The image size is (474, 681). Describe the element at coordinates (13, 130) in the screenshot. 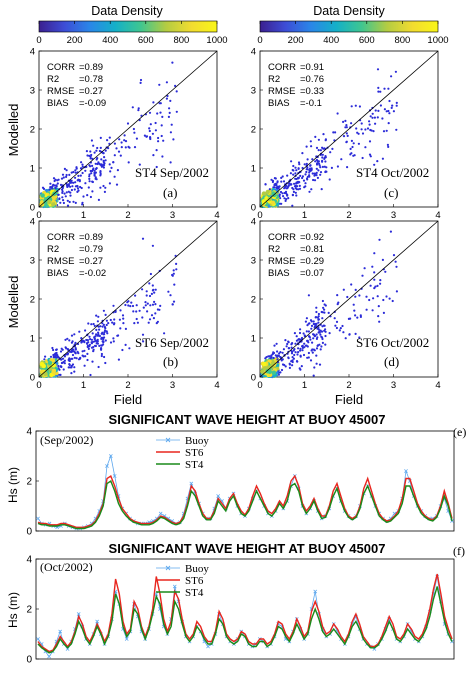

I see `ylabel-top: Modelled` at that location.